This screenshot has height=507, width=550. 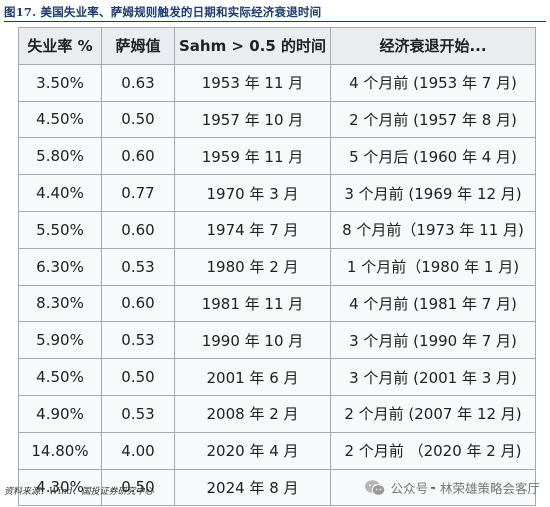 What do you see at coordinates (60, 413) in the screenshot?
I see `unemployment-rate-cell: 4.90%` at bounding box center [60, 413].